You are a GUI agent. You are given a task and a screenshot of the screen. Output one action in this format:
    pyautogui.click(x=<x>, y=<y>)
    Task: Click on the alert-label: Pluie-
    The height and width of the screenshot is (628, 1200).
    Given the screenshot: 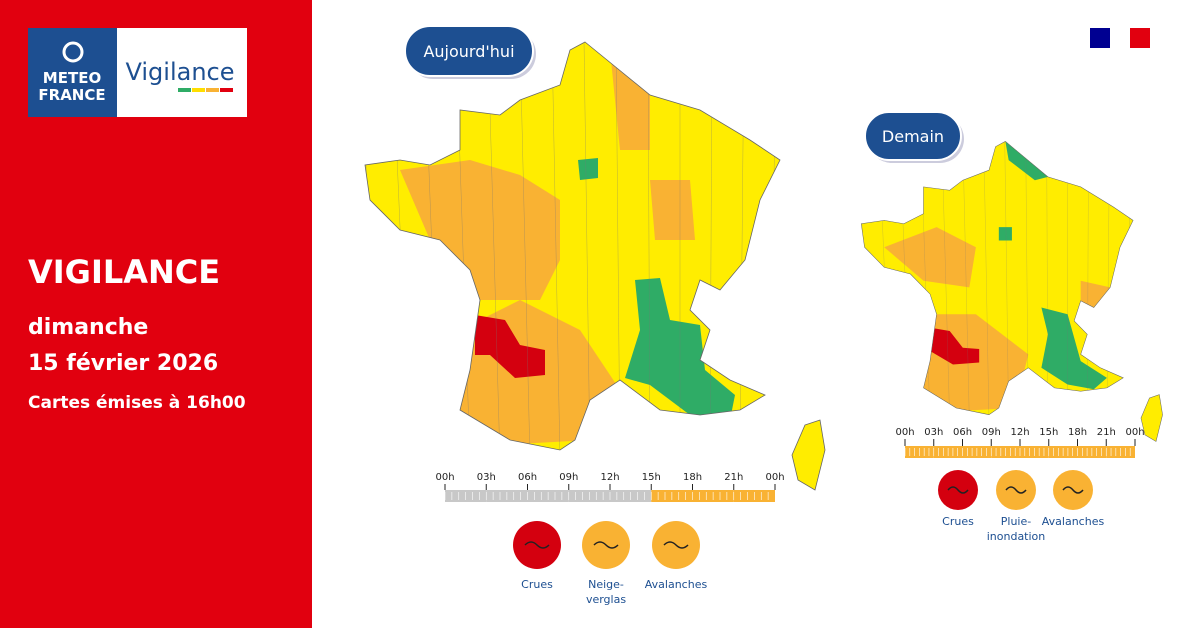 What is the action you would take?
    pyautogui.click(x=1016, y=521)
    